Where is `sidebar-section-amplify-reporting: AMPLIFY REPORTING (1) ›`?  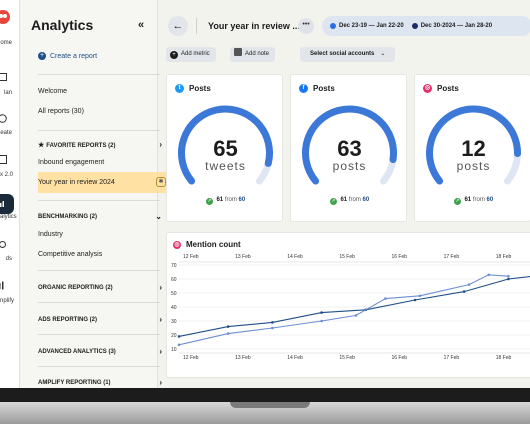 sidebar-section-amplify-reporting: AMPLIFY REPORTING (1) › is located at coordinates (100, 382).